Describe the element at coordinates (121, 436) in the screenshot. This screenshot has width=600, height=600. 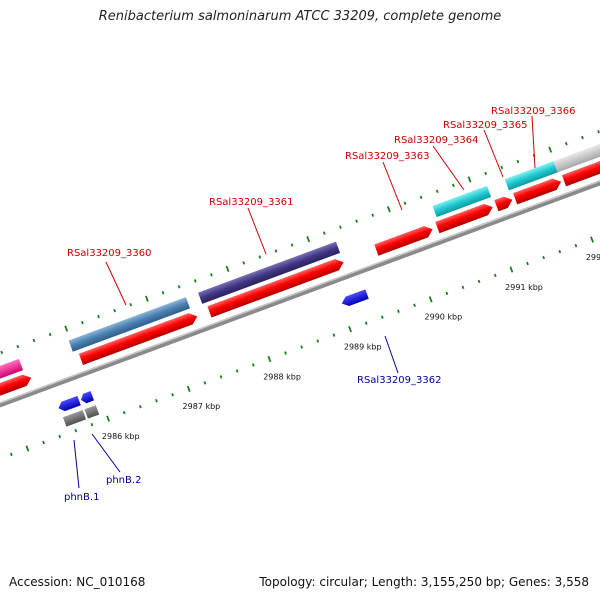
I see `scale-label: 2986 kbp` at that location.